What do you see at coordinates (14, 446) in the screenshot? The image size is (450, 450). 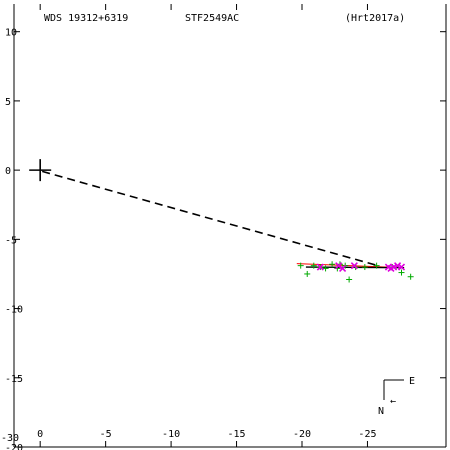 I see `y-tick-label: -20` at bounding box center [14, 446].